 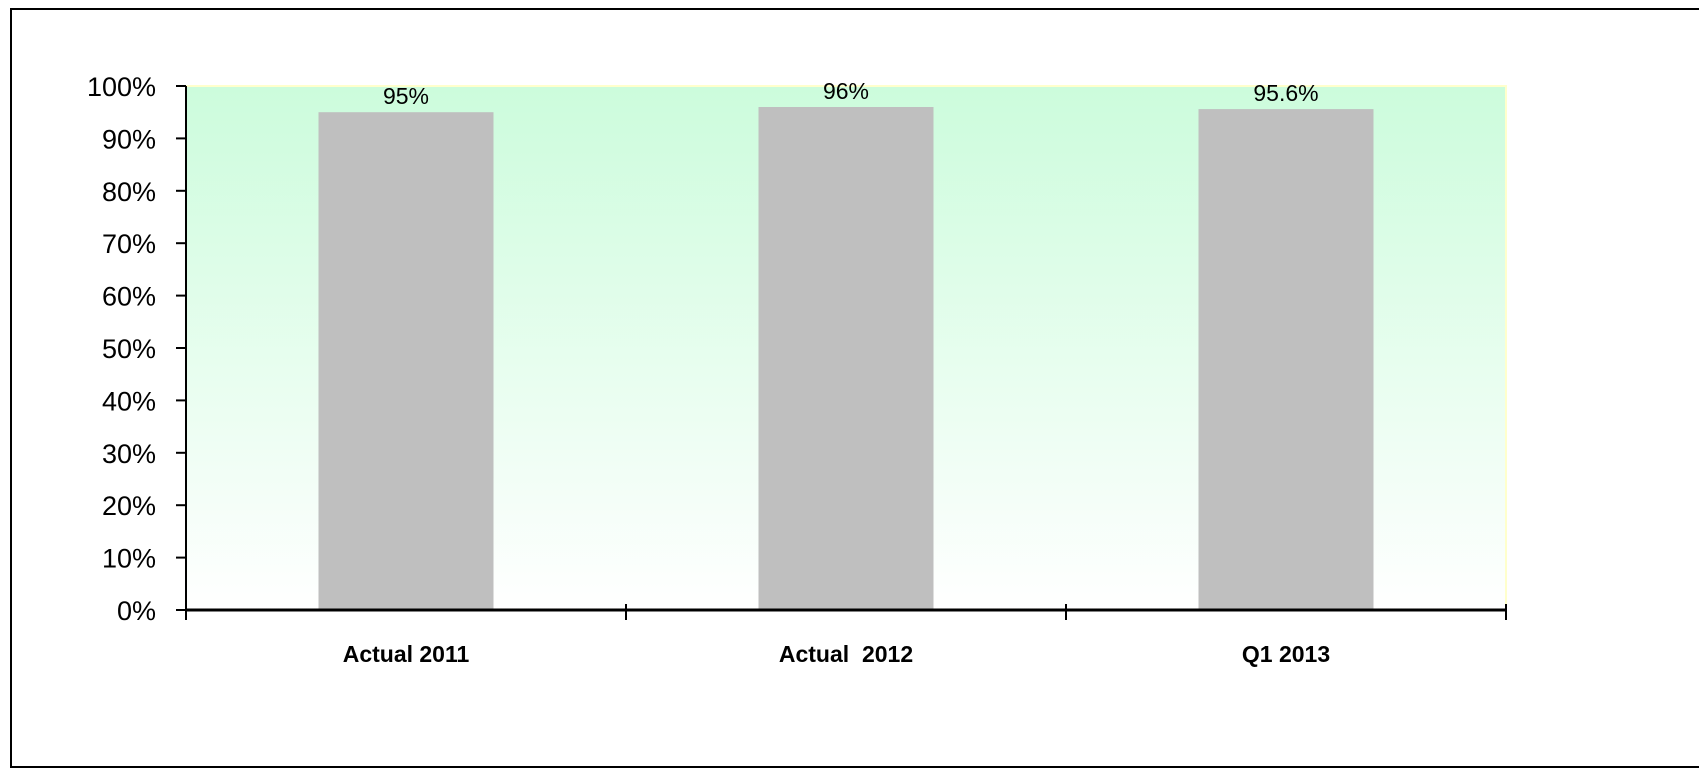 What do you see at coordinates (129, 559) in the screenshot?
I see `y-tick-label: 10%` at bounding box center [129, 559].